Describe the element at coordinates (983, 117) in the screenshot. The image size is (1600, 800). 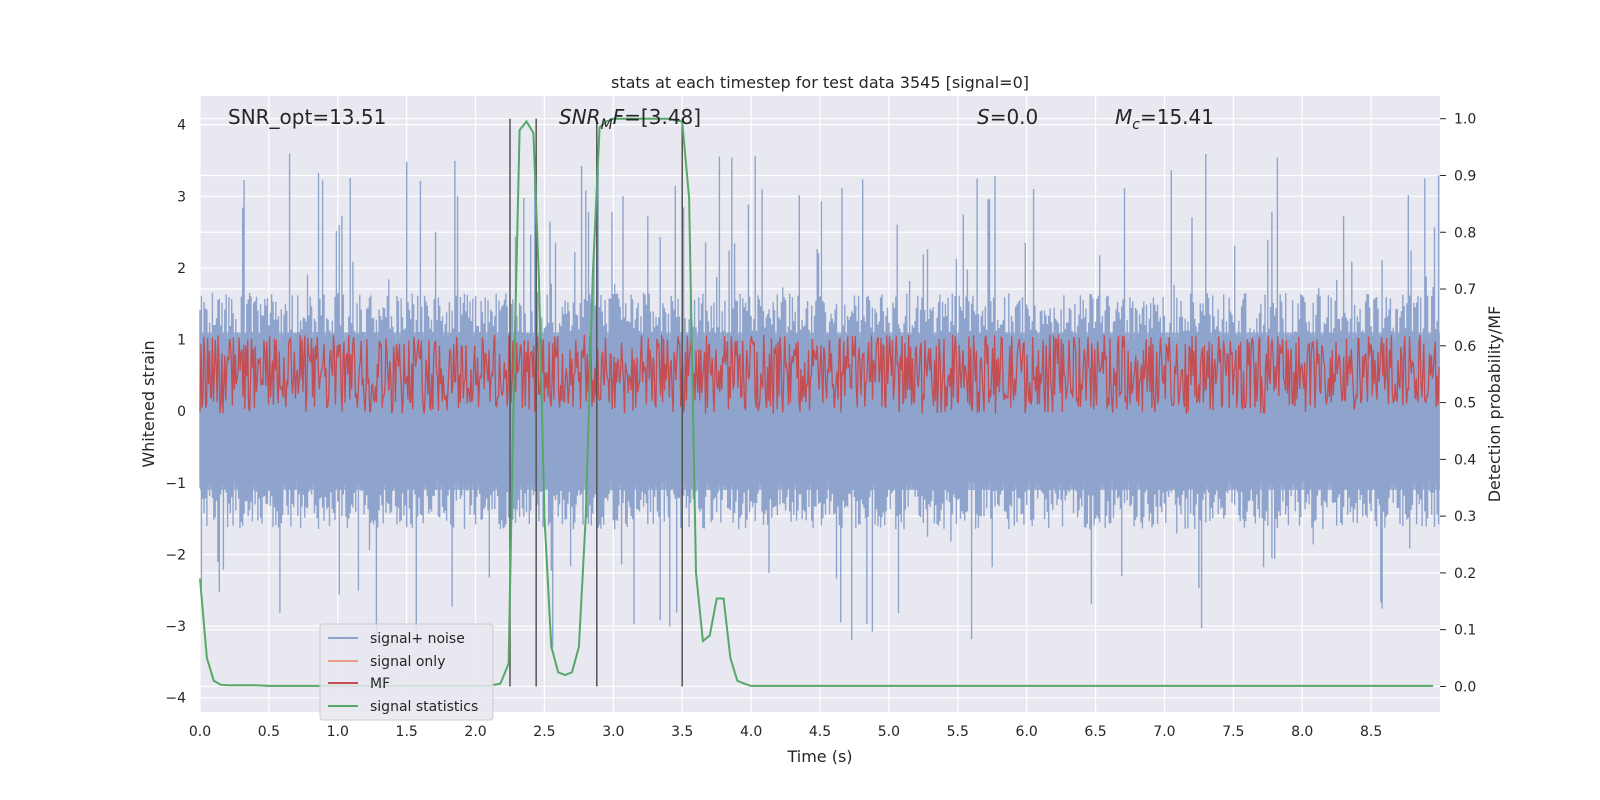
I see `s-symbol: S` at that location.